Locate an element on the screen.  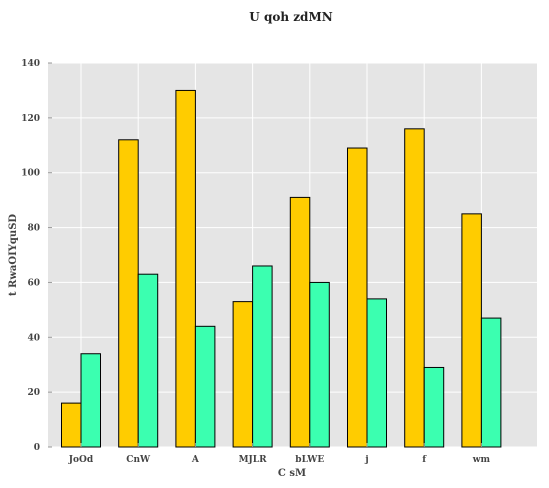
x-tick-label: j is located at coordinates (366, 460).